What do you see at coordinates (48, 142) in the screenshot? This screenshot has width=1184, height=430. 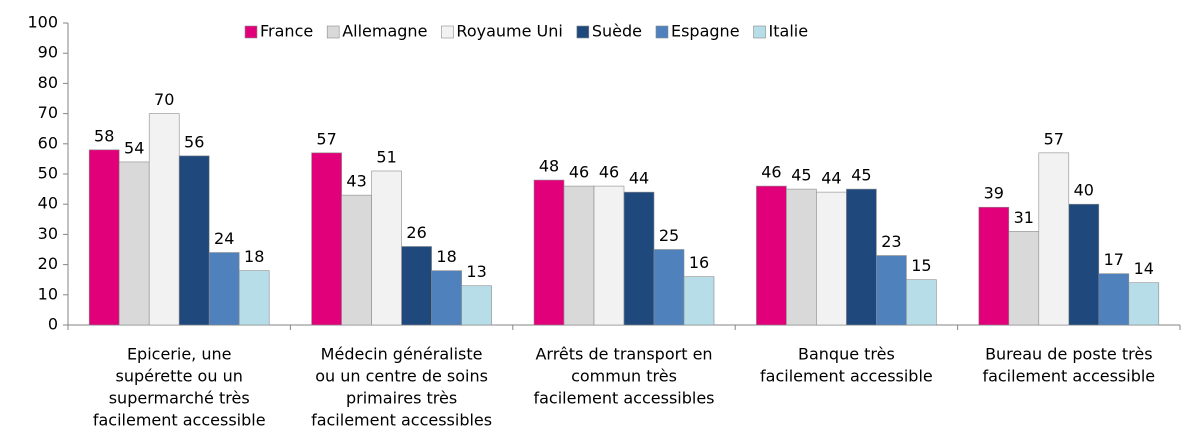 I see `y-tick-label: 60` at bounding box center [48, 142].